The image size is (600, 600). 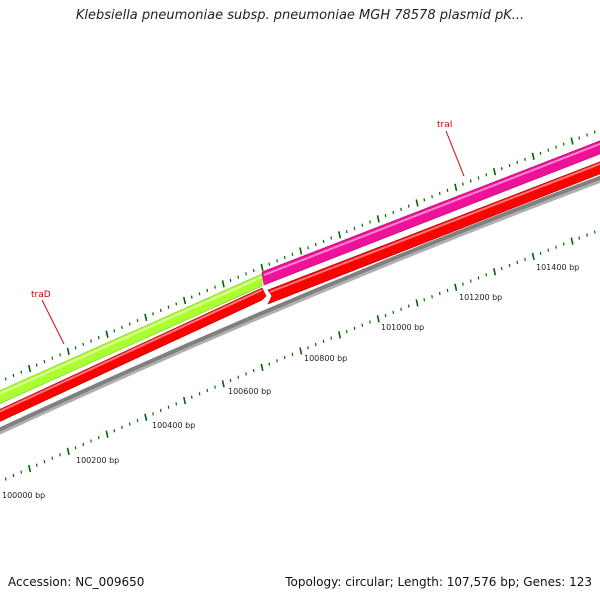 What do you see at coordinates (444, 125) in the screenshot?
I see `trai-label: traI` at bounding box center [444, 125].